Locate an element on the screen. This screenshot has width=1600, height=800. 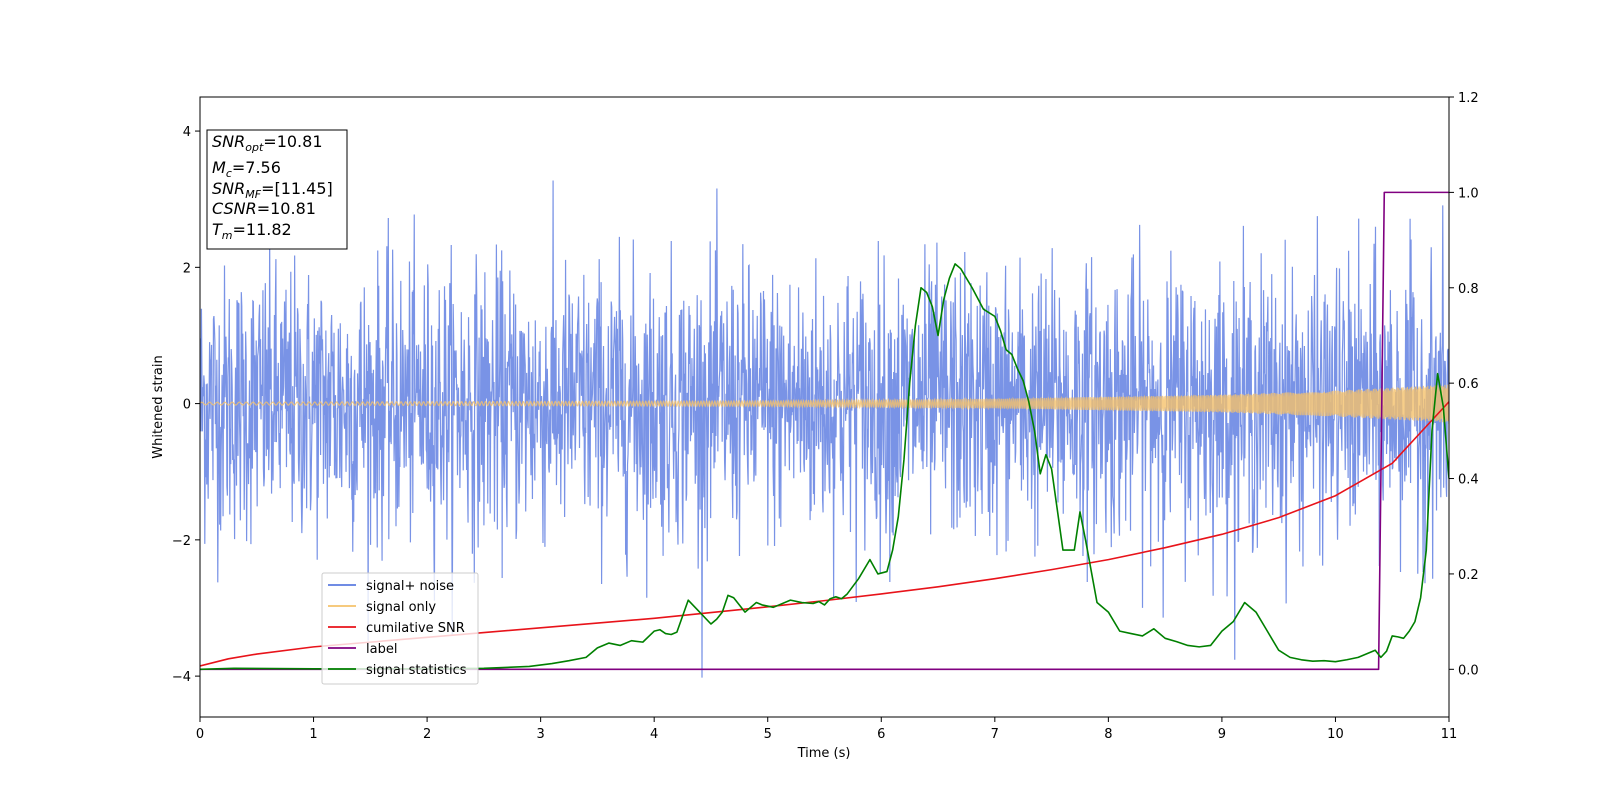
legend-label: cumilative SNR is located at coordinates (415, 628).